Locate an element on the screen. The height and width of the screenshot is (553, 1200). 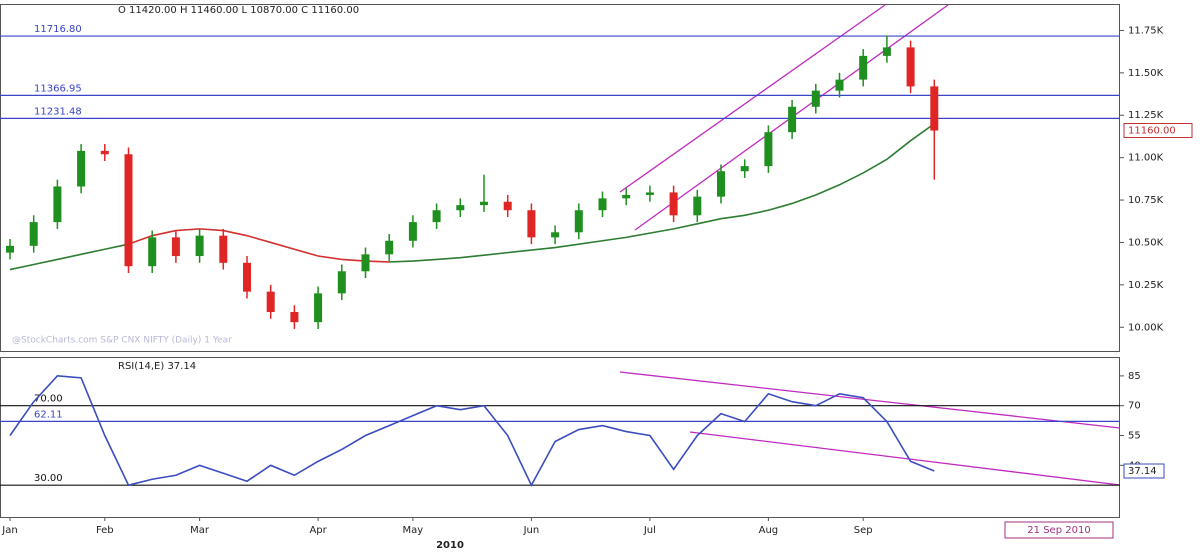
last-value-label: 37.14 is located at coordinates (1142, 471).